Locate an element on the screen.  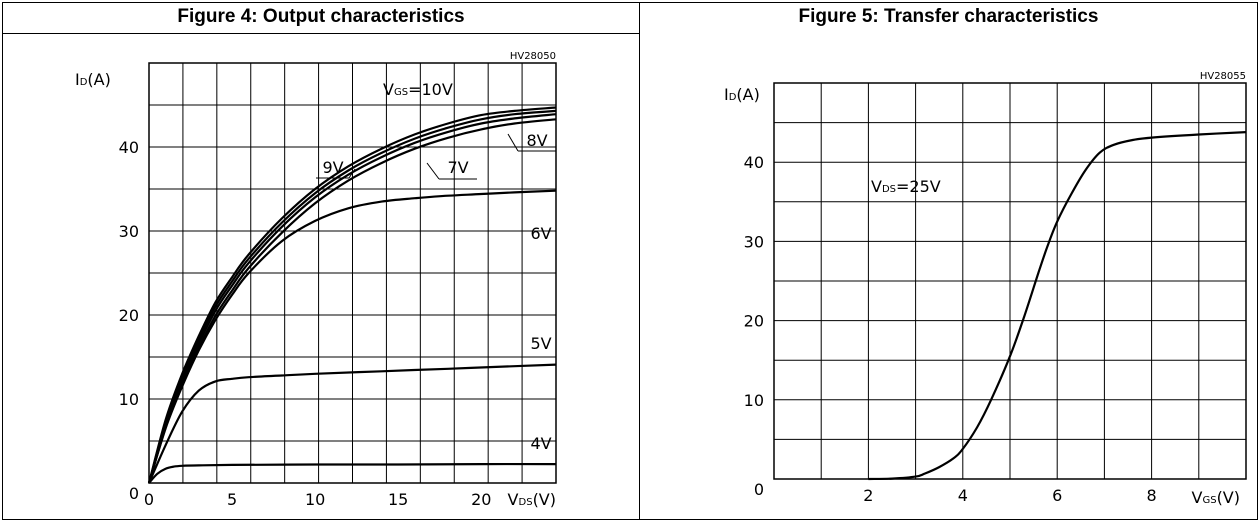
x-tick-label: 15 is located at coordinates (398, 499).